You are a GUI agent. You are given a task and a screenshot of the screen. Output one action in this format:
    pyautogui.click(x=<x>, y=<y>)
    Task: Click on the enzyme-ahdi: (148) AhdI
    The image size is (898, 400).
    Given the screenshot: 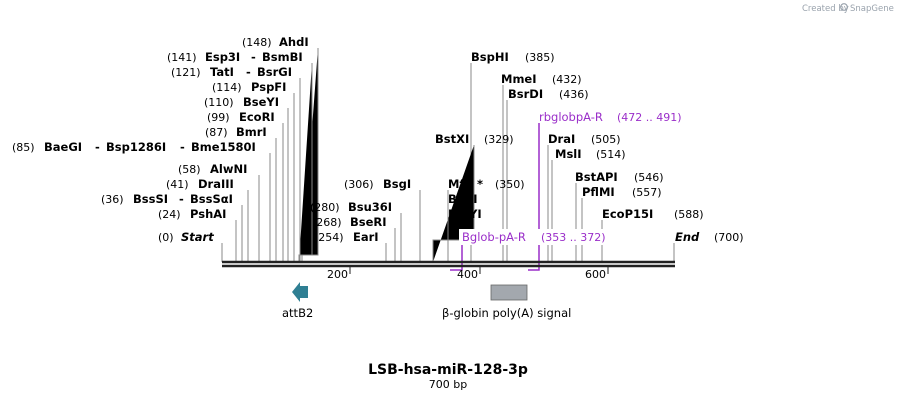 What is the action you would take?
    pyautogui.click(x=275, y=42)
    